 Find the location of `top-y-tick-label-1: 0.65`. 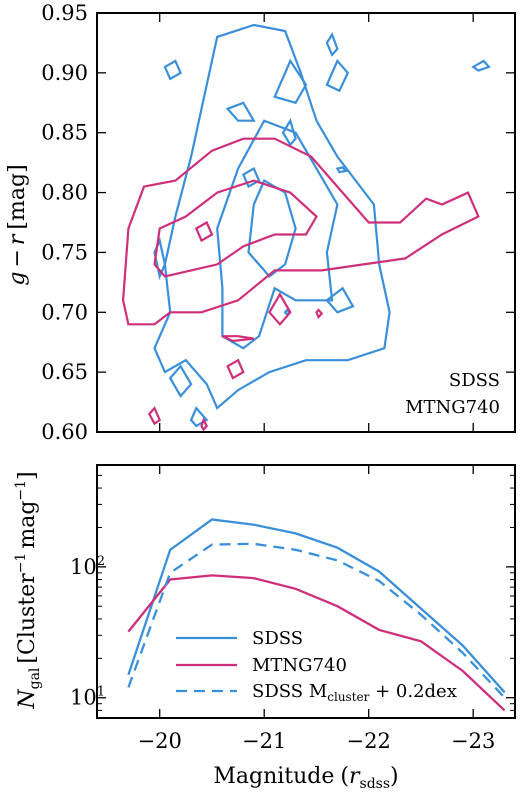

top-y-tick-label-1: 0.65 is located at coordinates (64, 372).